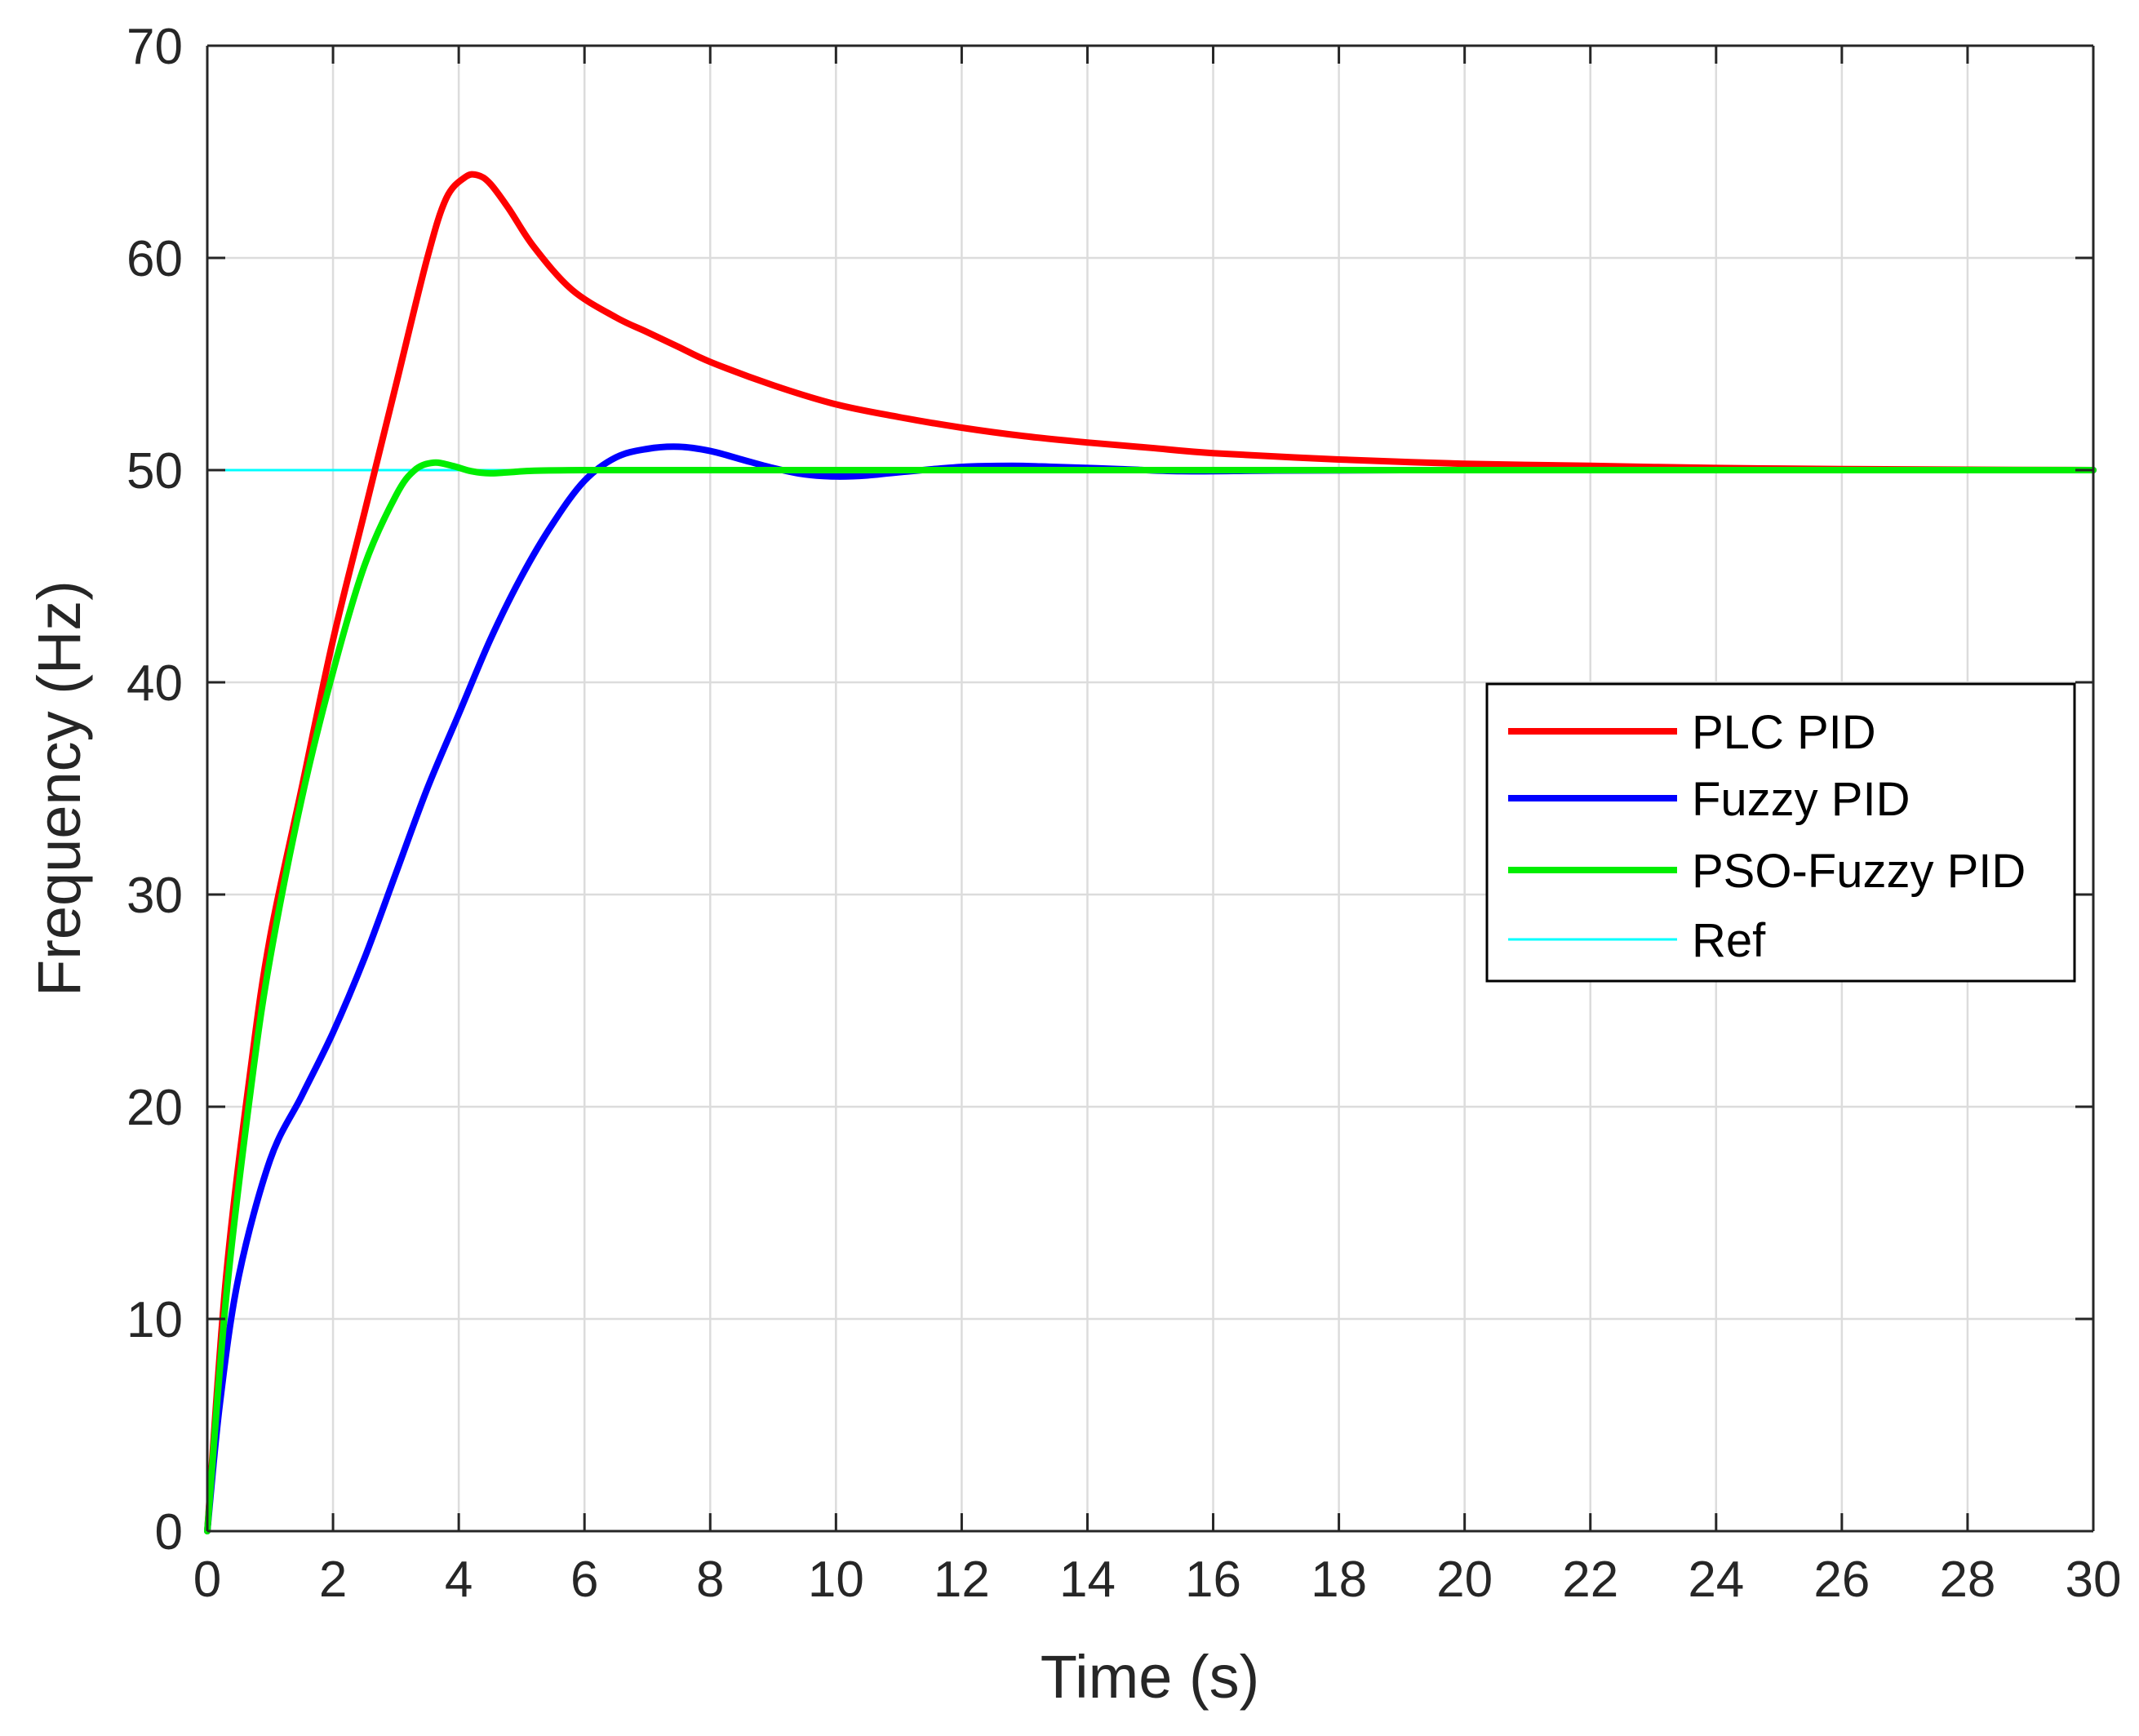 The height and width of the screenshot is (1736, 2139). I want to click on x-tick-label: 10, so click(836, 1580).